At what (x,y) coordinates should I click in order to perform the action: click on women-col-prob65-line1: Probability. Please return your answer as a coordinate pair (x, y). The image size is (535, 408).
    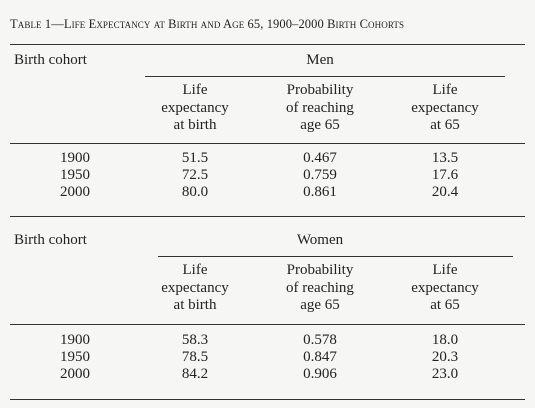
    Looking at the image, I should click on (320, 270).